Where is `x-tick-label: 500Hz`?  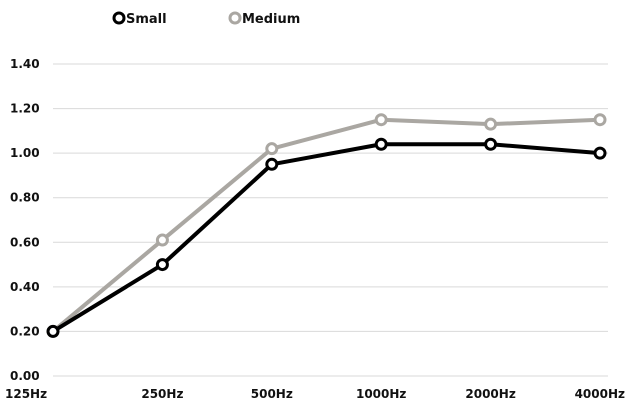 x-tick-label: 500Hz is located at coordinates (272, 394).